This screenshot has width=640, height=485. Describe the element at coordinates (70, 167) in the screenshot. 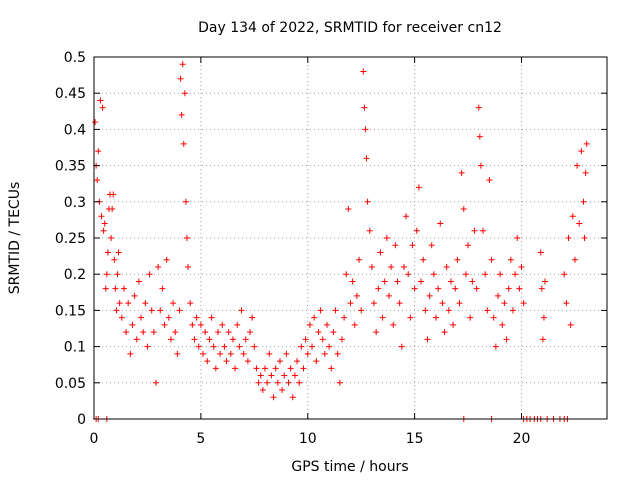

I see `y-tick-label: 0.35` at that location.